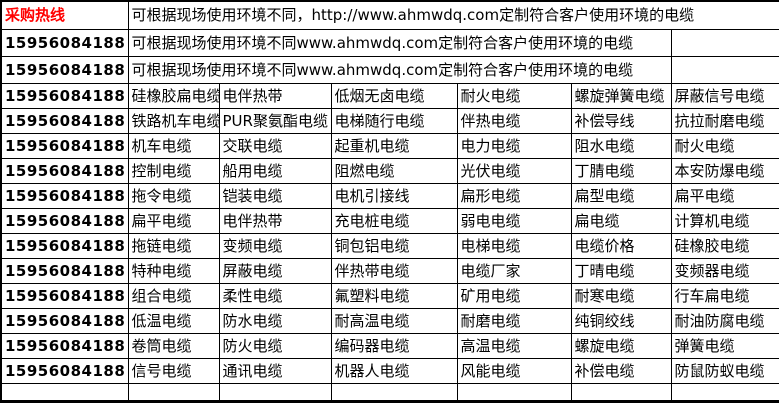 This screenshot has width=779, height=409. I want to click on table-row: 15956084188 拖令电缆 铠装电缆 电机引接线 扁形电缆 扁型电缆 扁平电缆, so click(389, 196).